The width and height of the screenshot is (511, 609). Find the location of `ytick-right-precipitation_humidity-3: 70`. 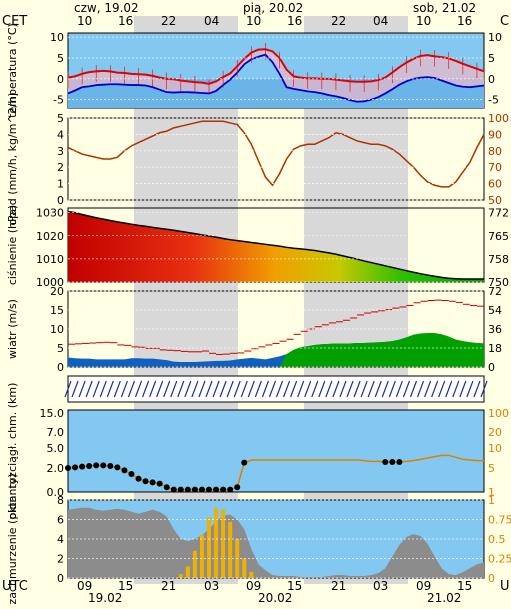

ytick-right-precipitation_humidity-3: 70 is located at coordinates (495, 167).